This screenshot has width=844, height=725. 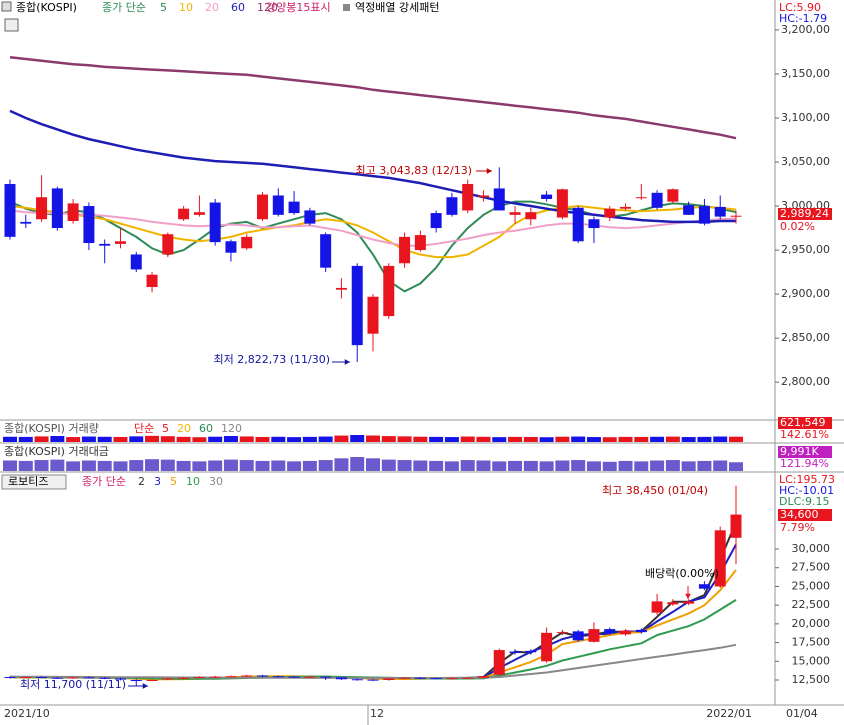 What do you see at coordinates (804, 463) in the screenshot?
I see `change-label: 121.94%` at bounding box center [804, 463].